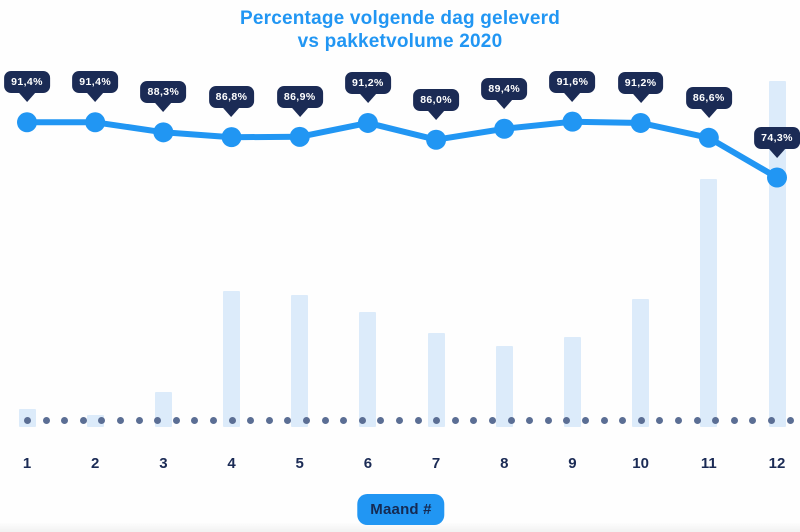  I want to click on value-label-tooltip: 89,4%, so click(504, 93).